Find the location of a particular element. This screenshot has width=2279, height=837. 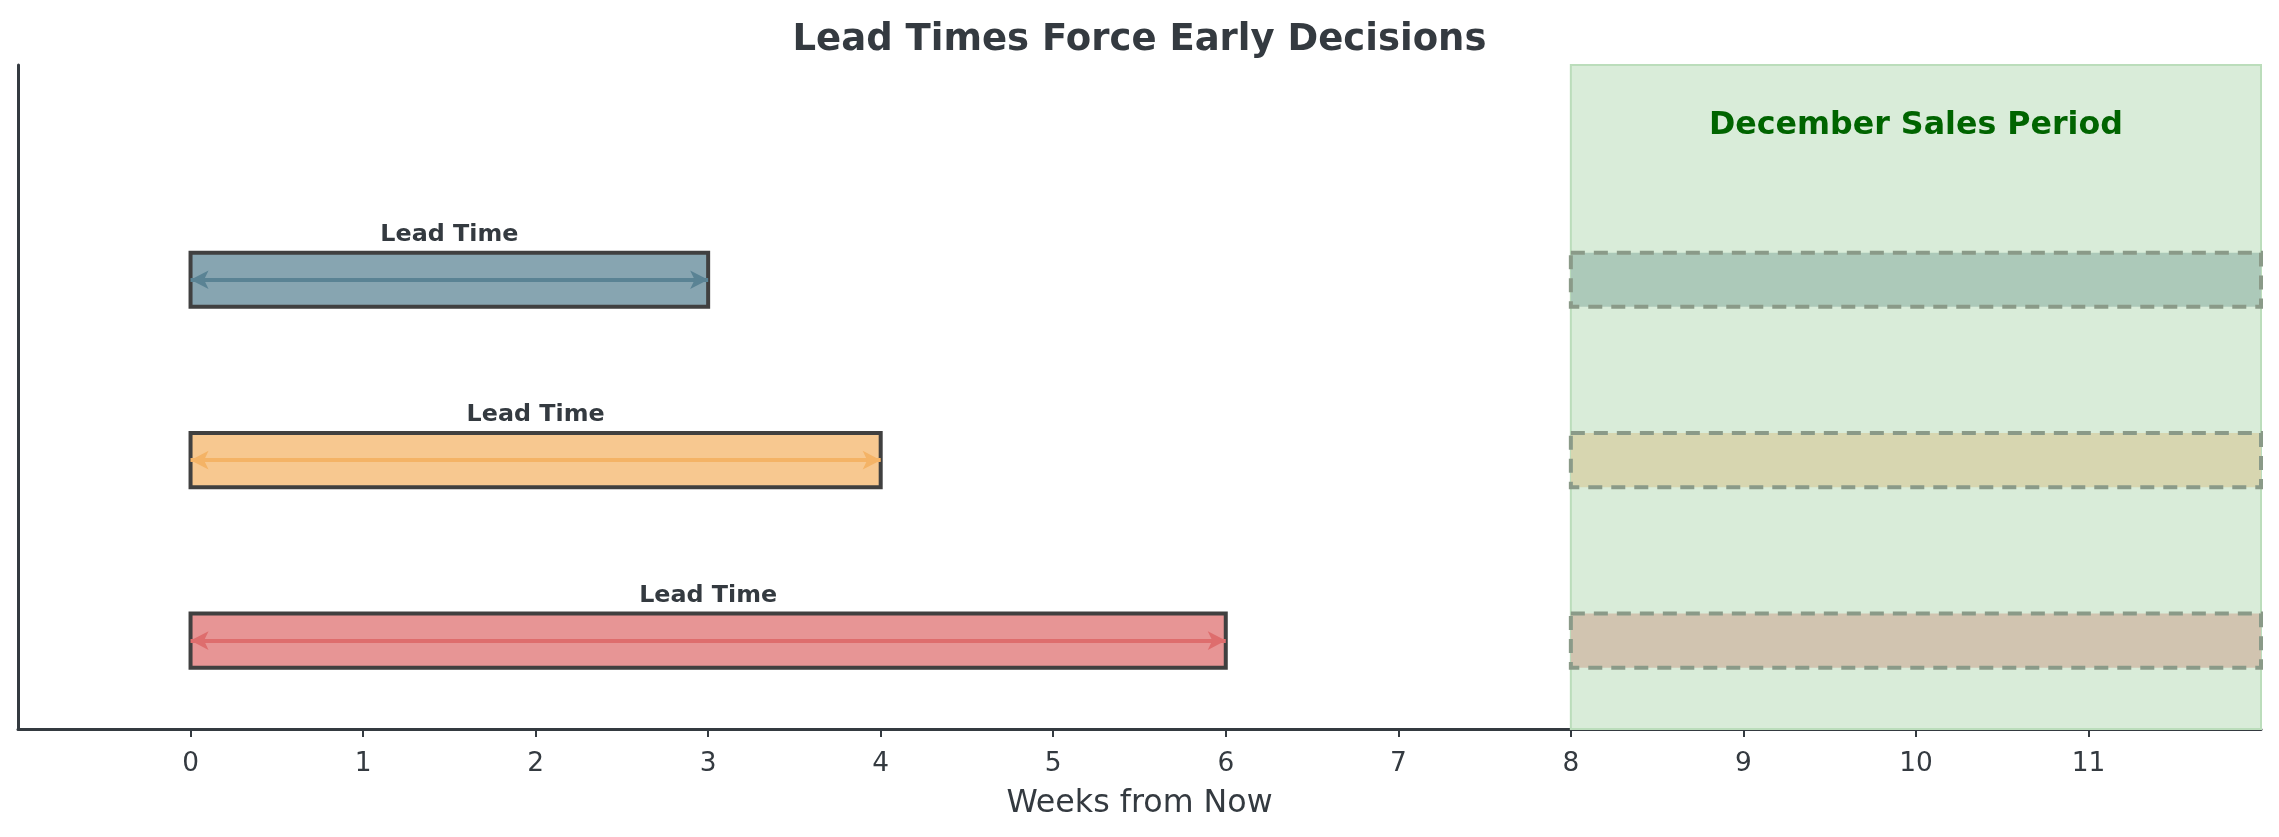

x-tick-label: 0 is located at coordinates (190, 761).